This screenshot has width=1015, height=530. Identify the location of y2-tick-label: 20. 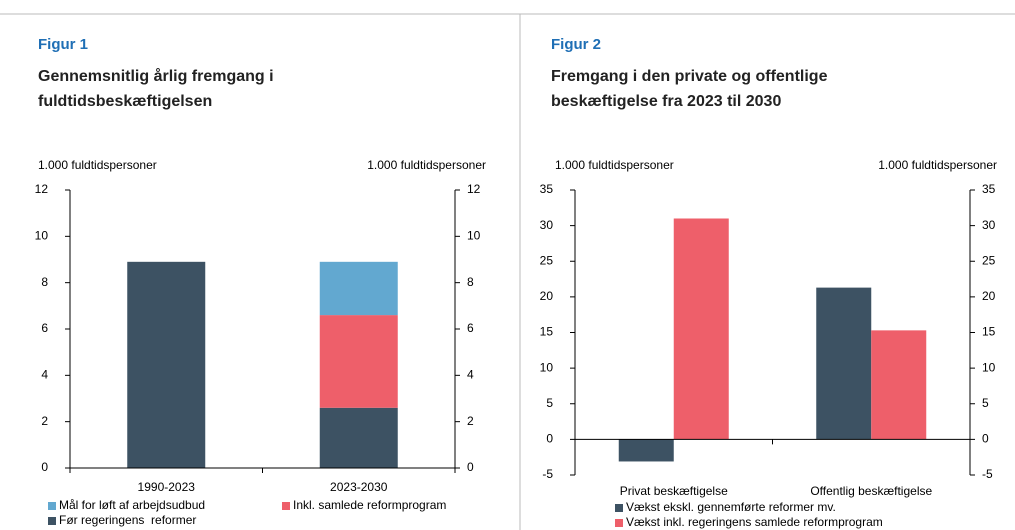
(989, 296).